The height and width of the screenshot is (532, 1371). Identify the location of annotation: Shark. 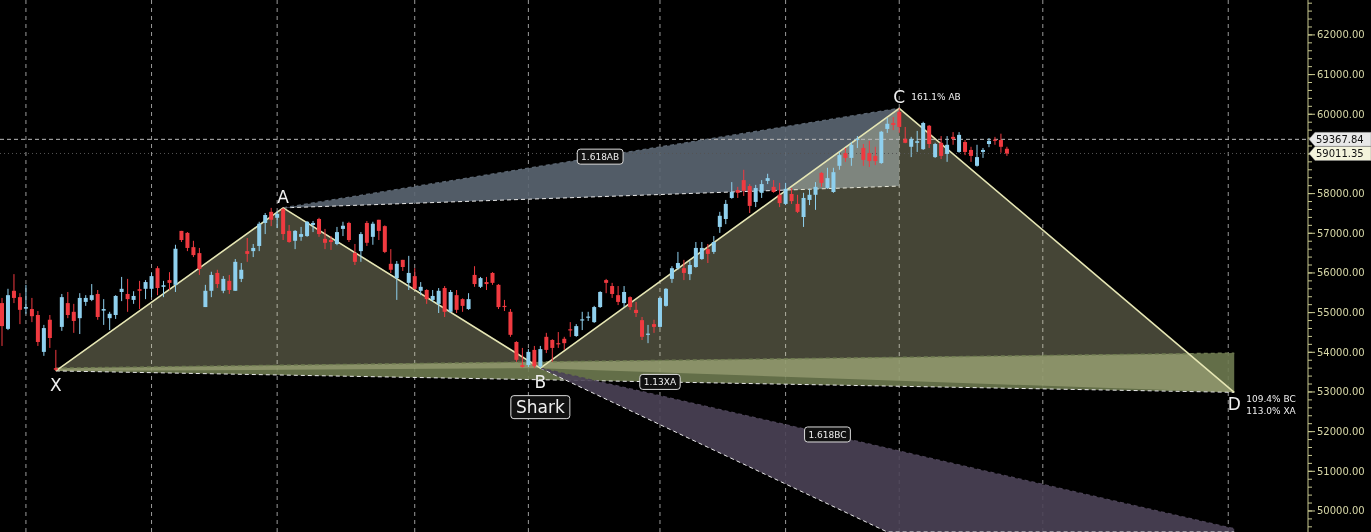
(540, 407).